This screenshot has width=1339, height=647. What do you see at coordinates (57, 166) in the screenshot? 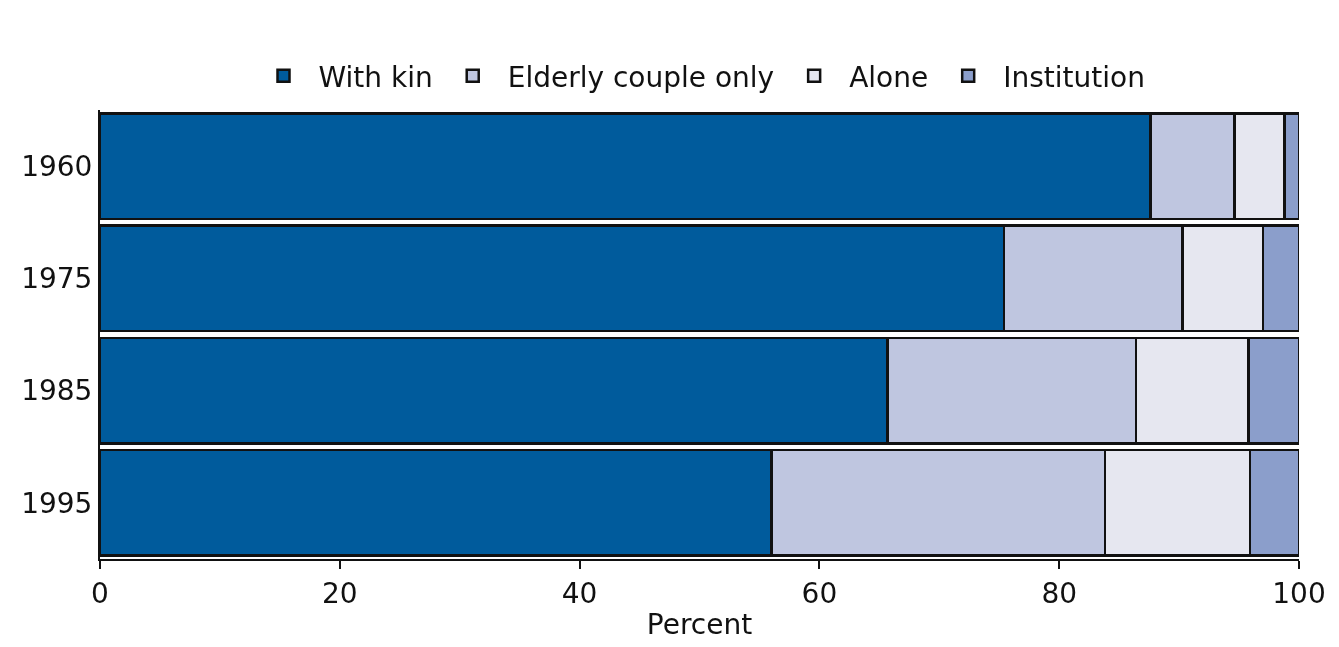
I see `y-tick-label: 1960` at bounding box center [57, 166].